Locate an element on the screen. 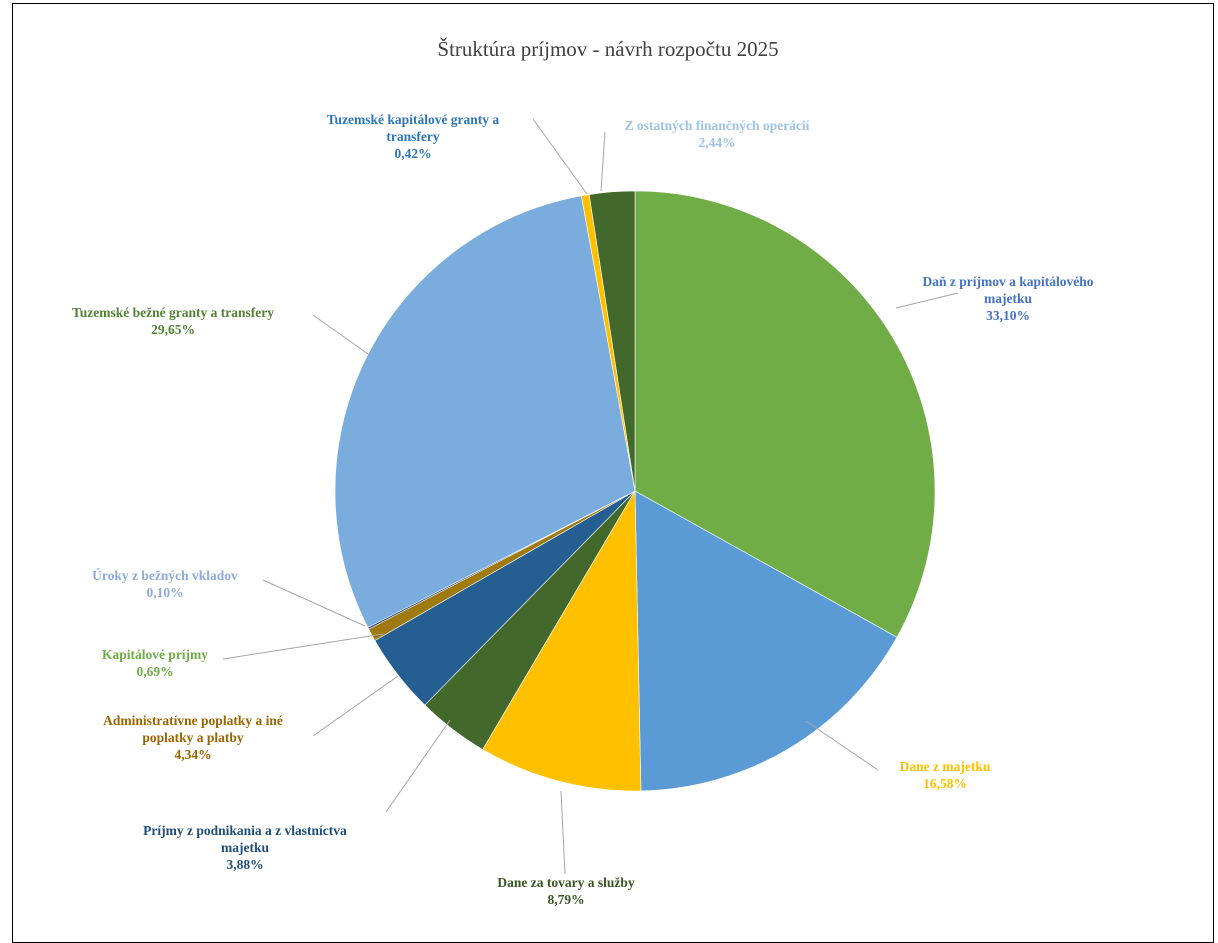 The height and width of the screenshot is (943, 1218). chart-title: Štruktúra príjmov - návrh rozpočtu 2025 is located at coordinates (607, 49).